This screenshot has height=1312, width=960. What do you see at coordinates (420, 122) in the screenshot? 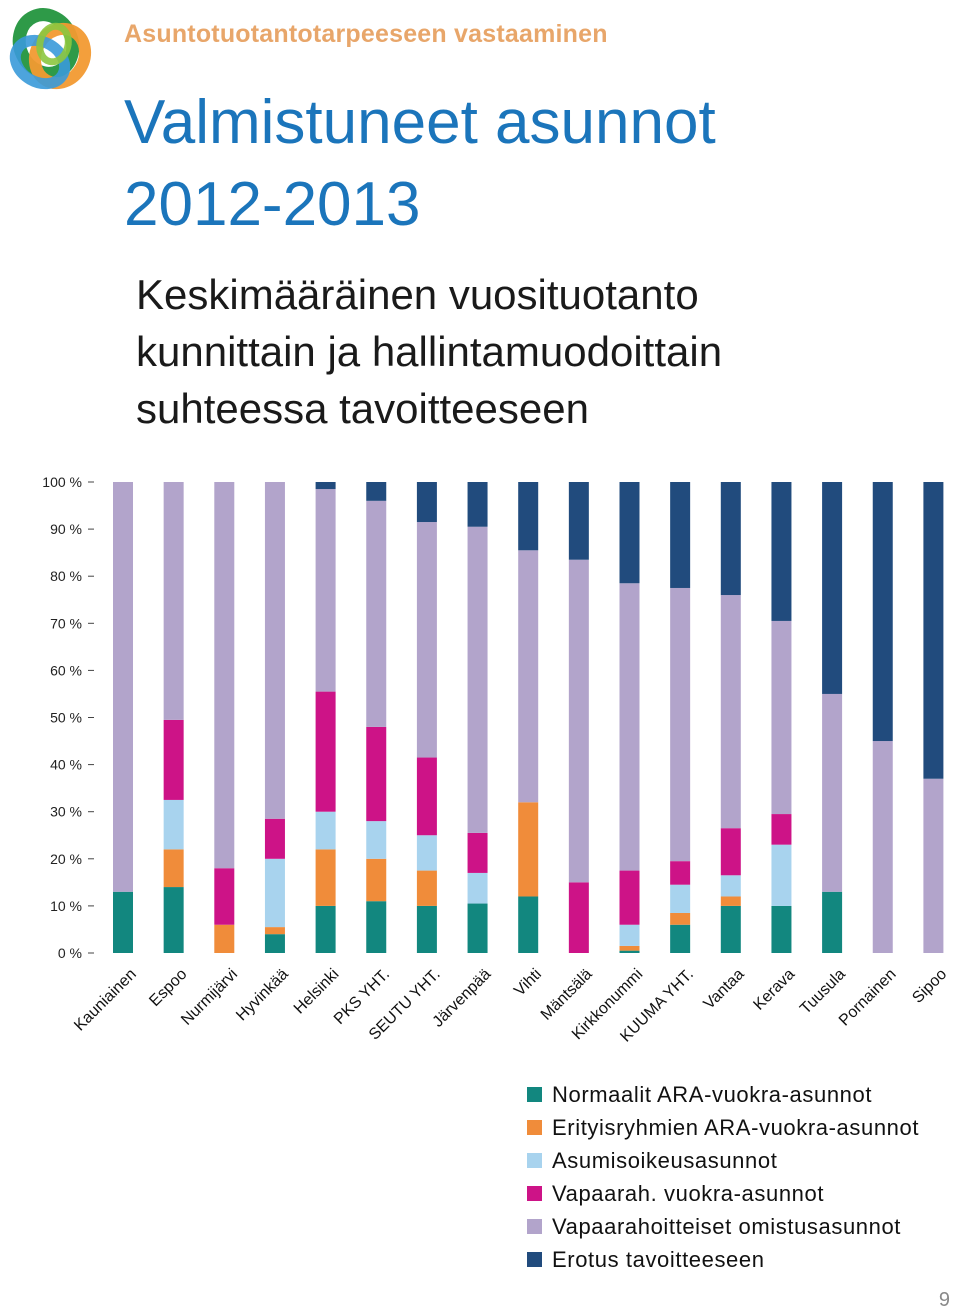
I see `page-title-line-1: Valmistuneet asunnot` at bounding box center [420, 122].